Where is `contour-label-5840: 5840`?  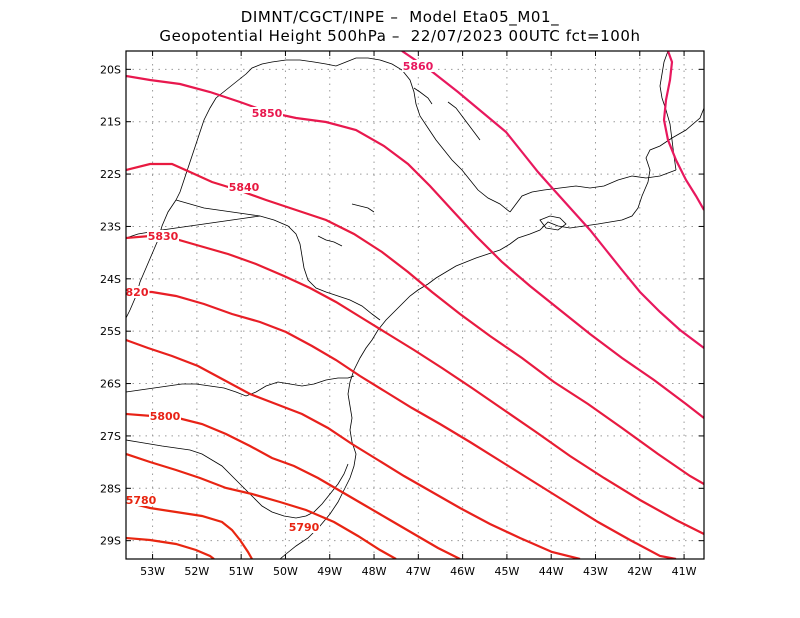 contour-label-5840: 5840 is located at coordinates (244, 187).